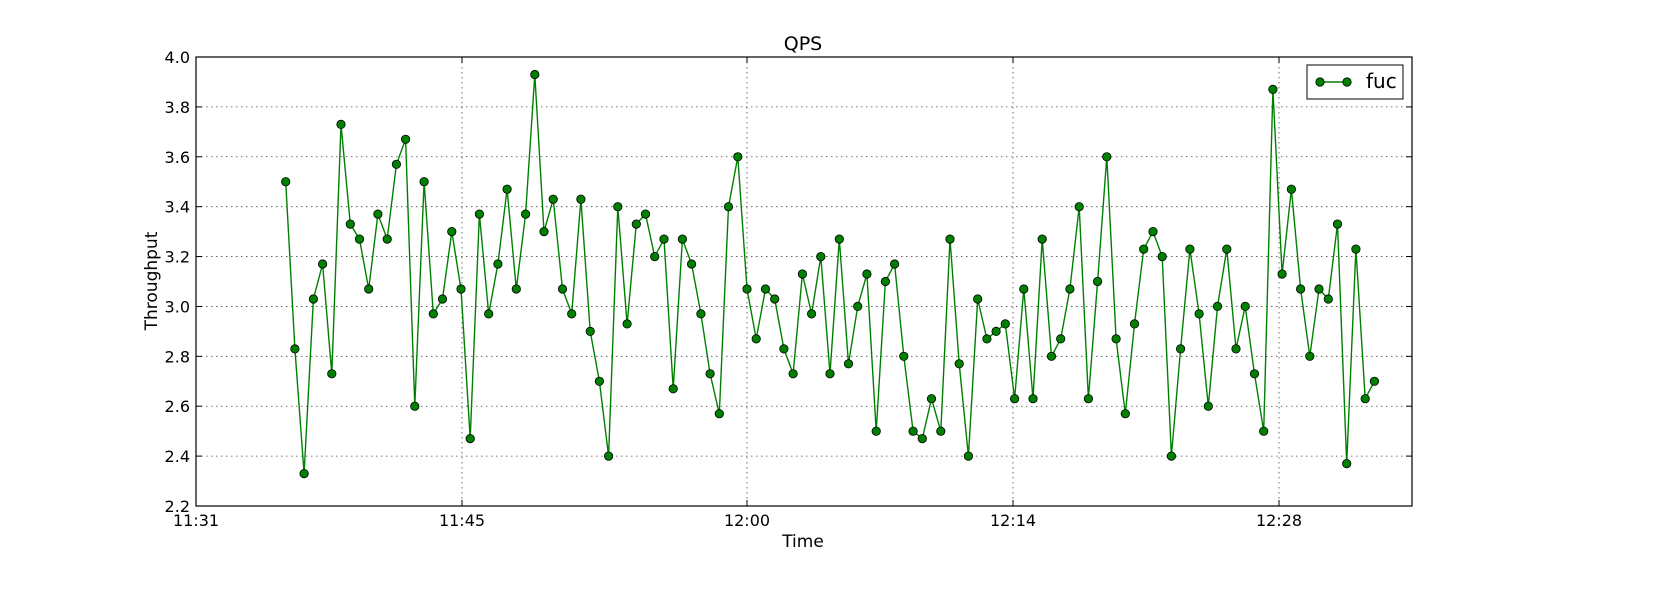 The image size is (1675, 600). Describe the element at coordinates (177, 57) in the screenshot. I see `y-tick-label: 4.0` at that location.